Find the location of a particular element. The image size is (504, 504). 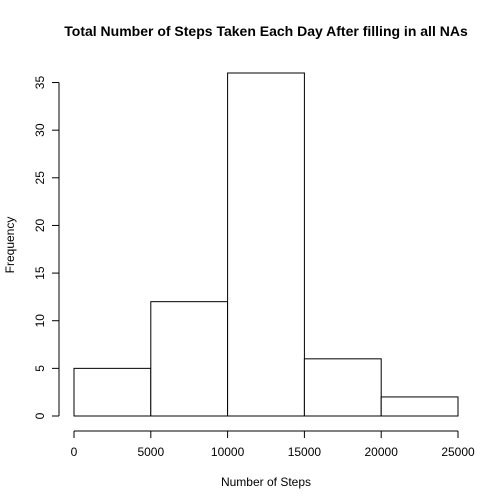

x-tick-label-1: 5000 is located at coordinates (150, 452).